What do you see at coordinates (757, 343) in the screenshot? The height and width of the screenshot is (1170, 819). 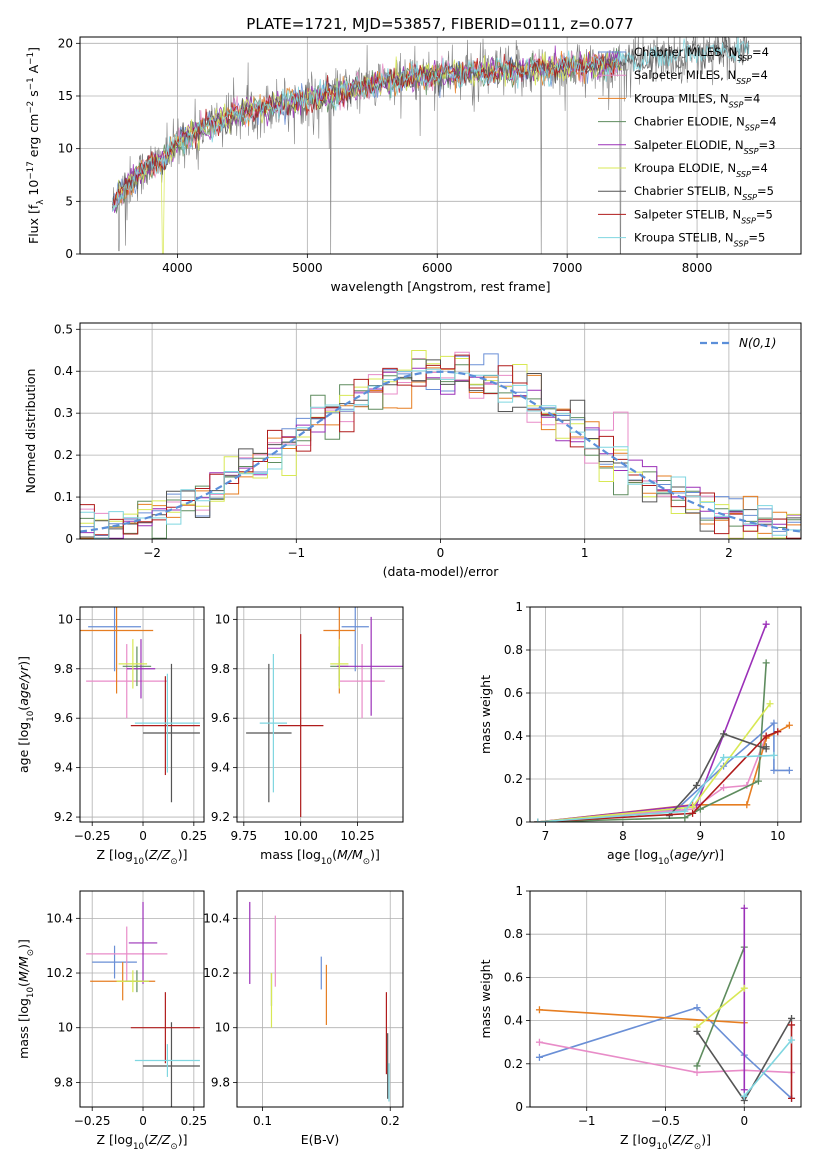 I see `legend-label: N(0,1)` at bounding box center [757, 343].